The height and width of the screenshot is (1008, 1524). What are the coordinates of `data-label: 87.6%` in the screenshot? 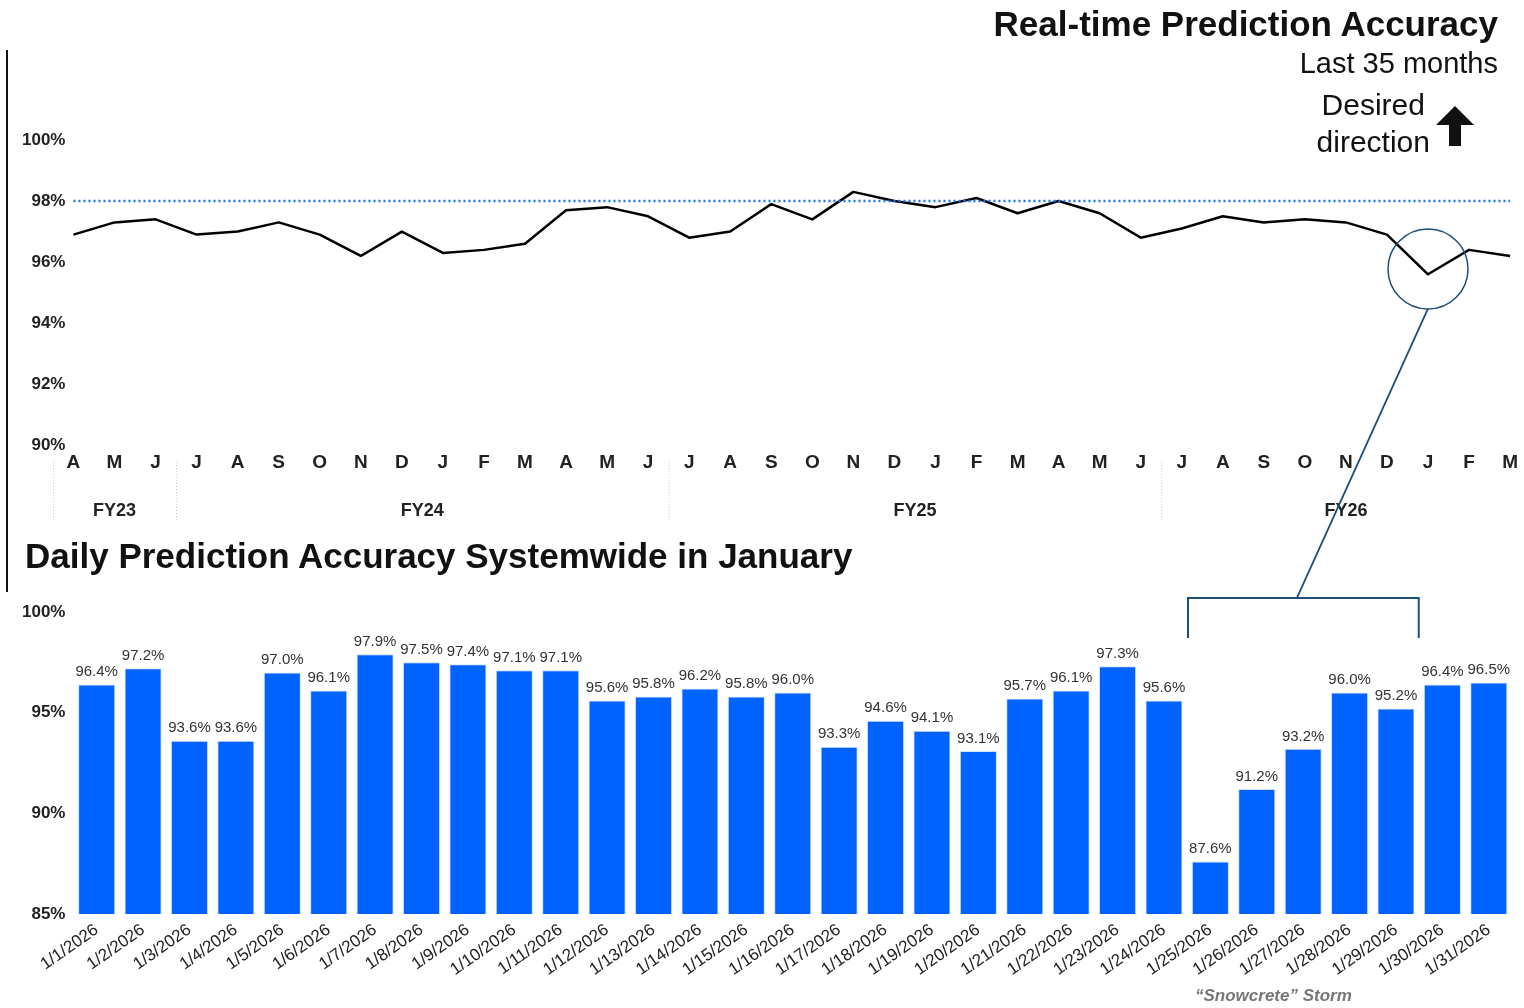 It's located at (1210, 848).